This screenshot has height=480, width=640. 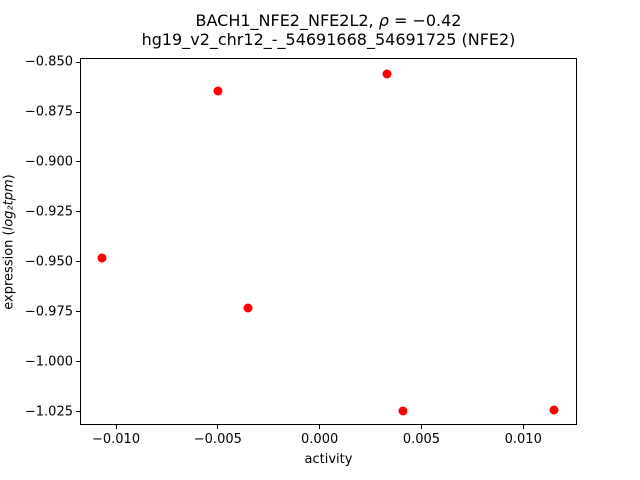 What do you see at coordinates (48, 362) in the screenshot?
I see `y-tick-label: −1.000` at bounding box center [48, 362].